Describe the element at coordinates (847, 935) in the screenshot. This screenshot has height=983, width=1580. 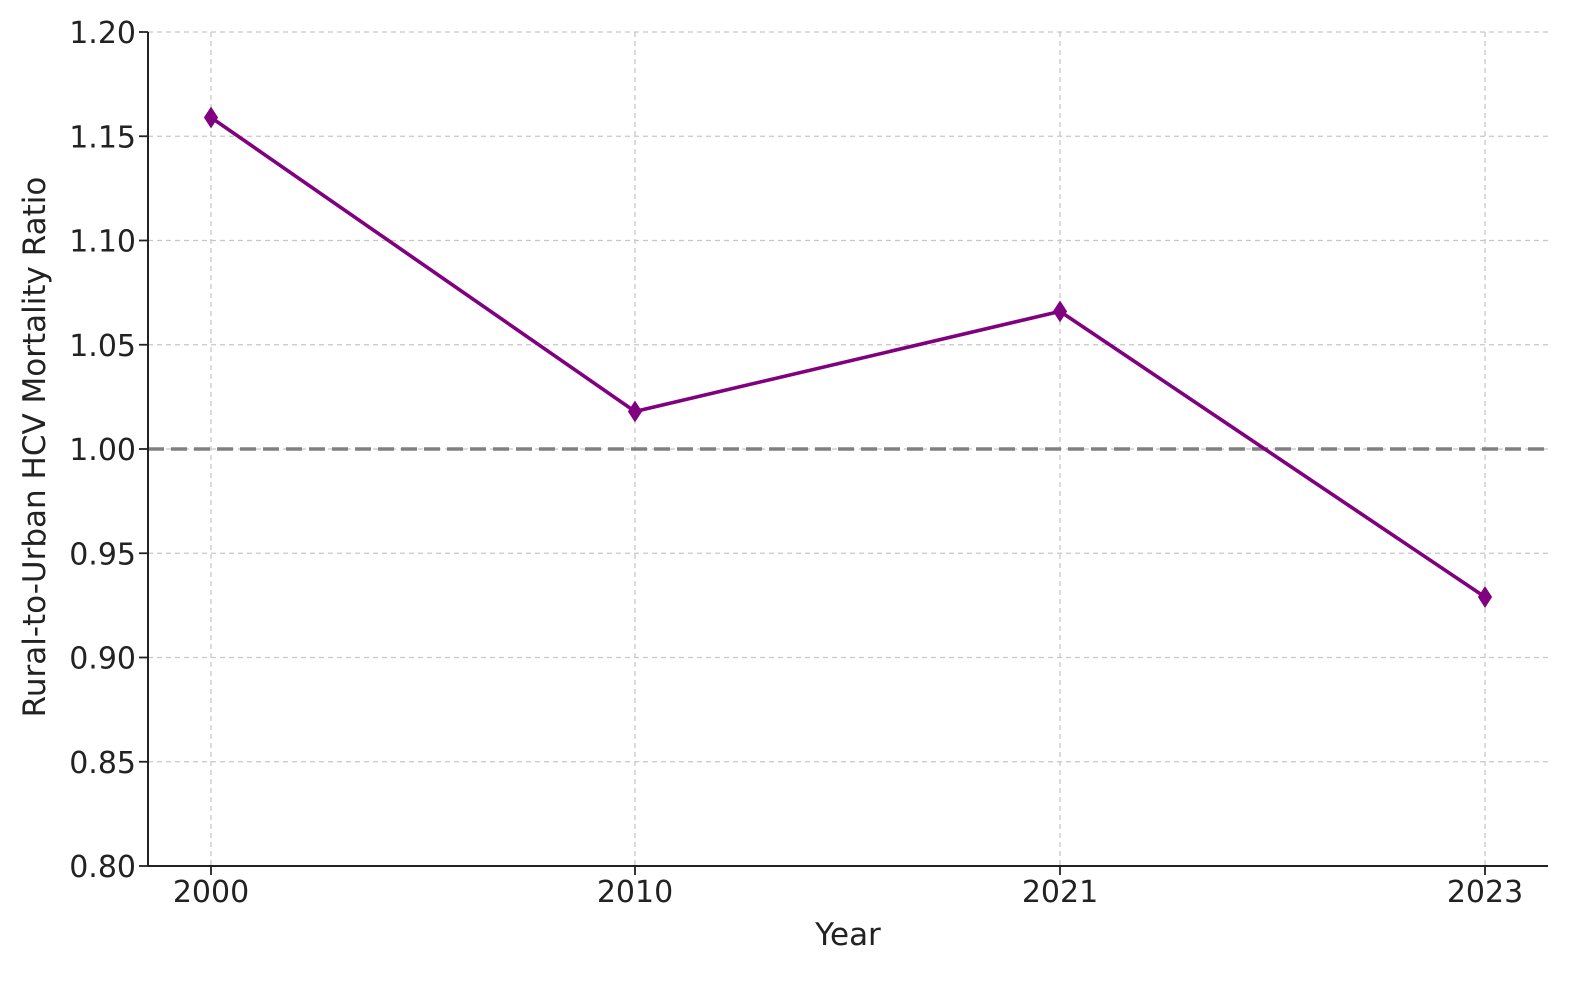
I see `x-axis-title: Year` at that location.